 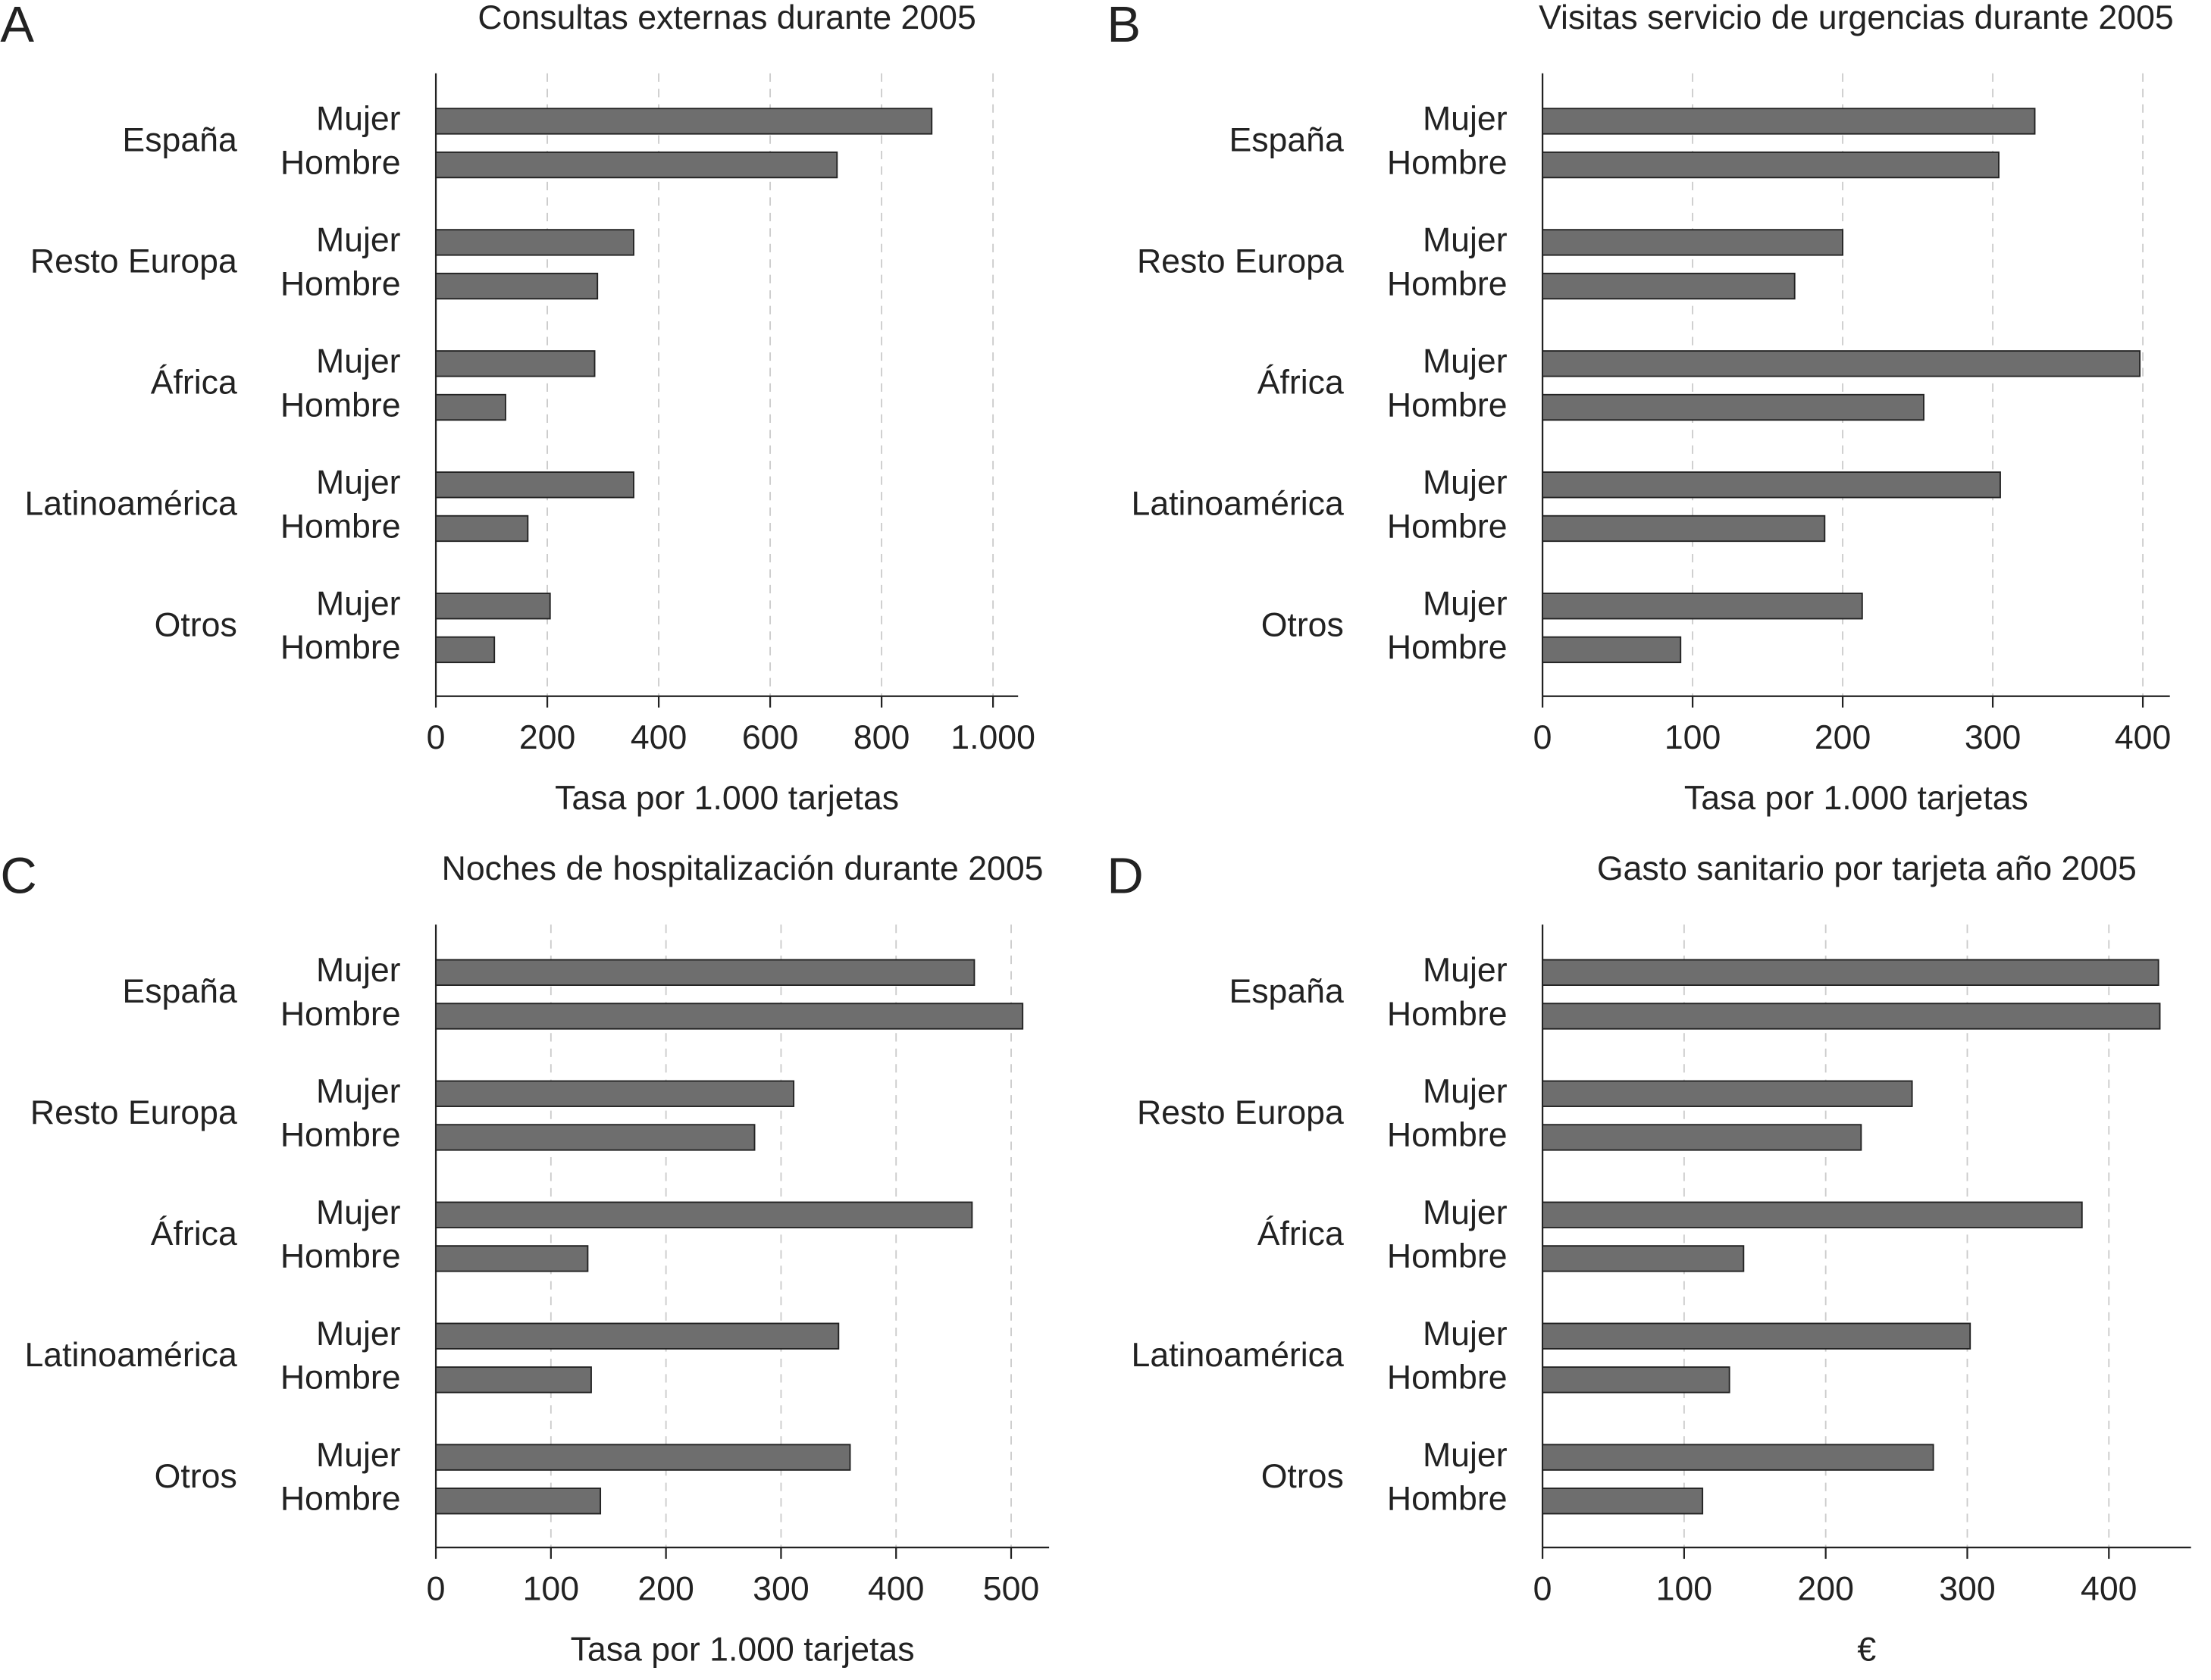 What do you see at coordinates (1867, 868) in the screenshot?
I see `chart-title: Gasto sanitario por tarjeta año 2005` at bounding box center [1867, 868].